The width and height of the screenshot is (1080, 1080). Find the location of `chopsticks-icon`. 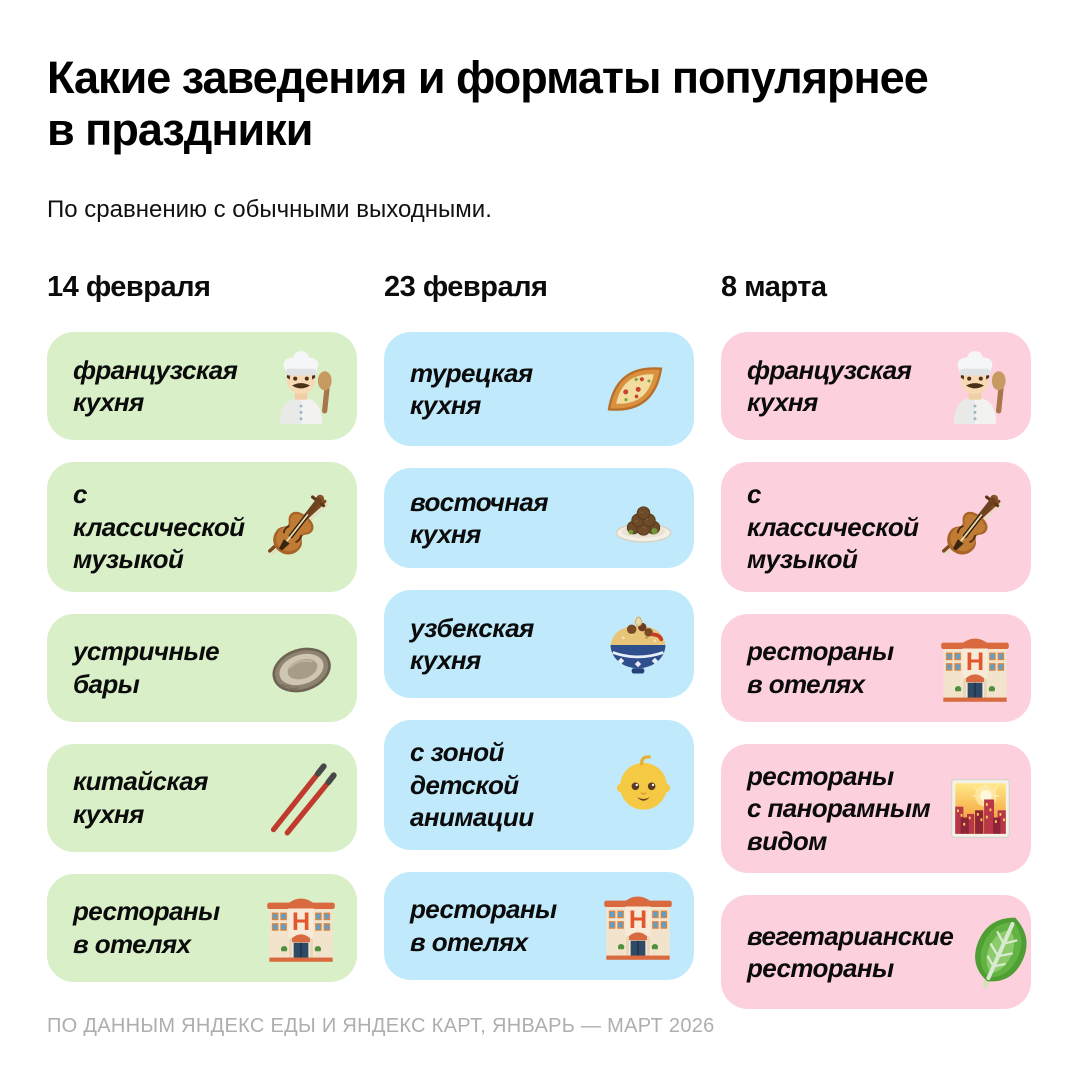

chopsticks-icon is located at coordinates (301, 798).